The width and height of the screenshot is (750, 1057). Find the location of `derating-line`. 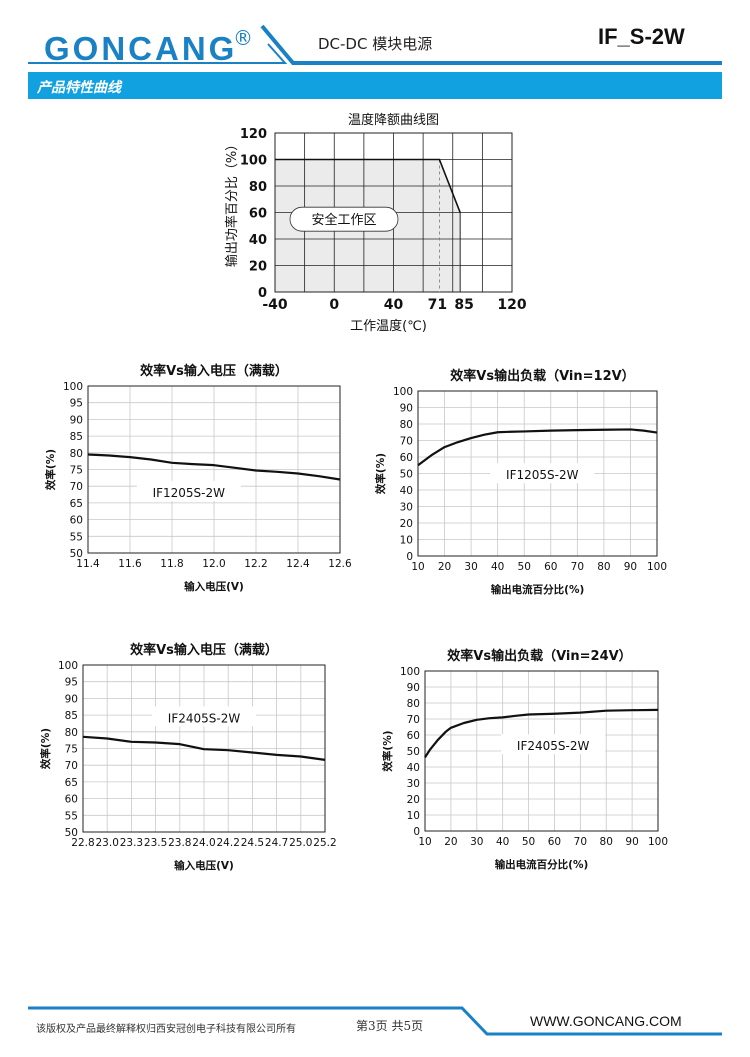

derating-line is located at coordinates (368, 185).